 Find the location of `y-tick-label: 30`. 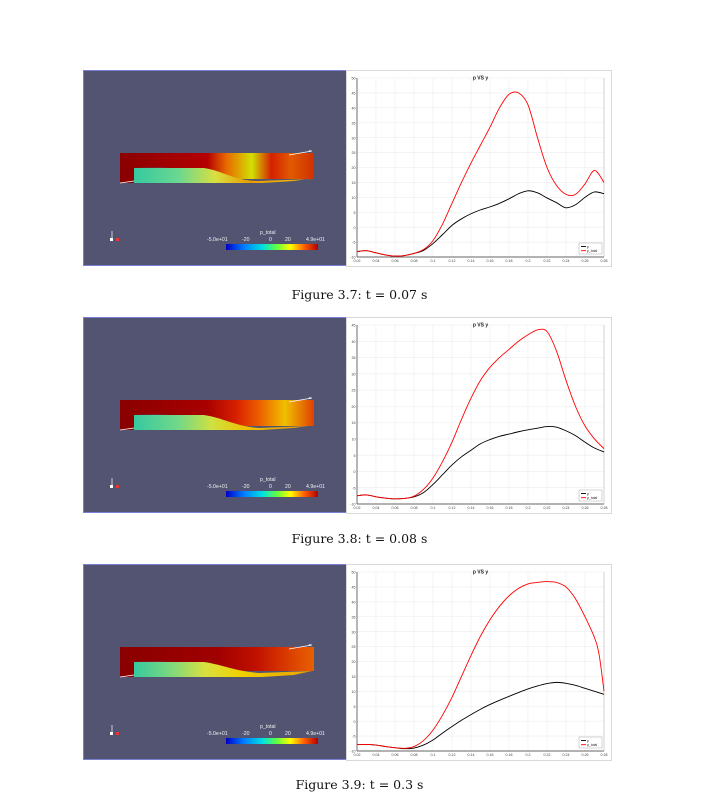

y-tick-label: 30 is located at coordinates (354, 138).